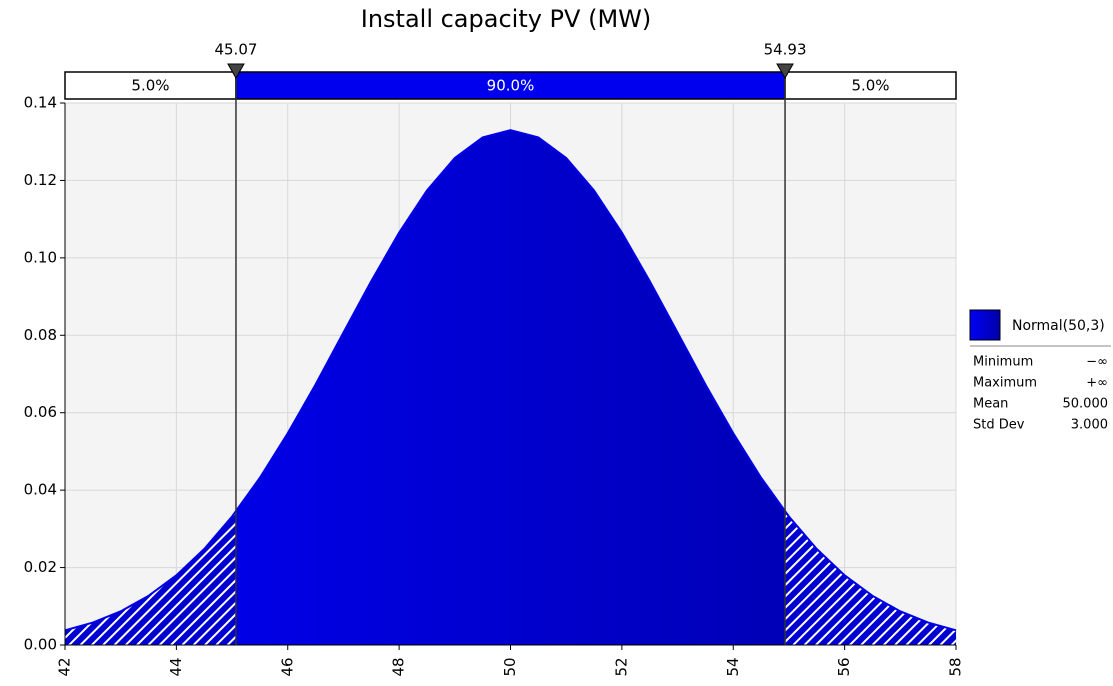 This screenshot has width=1113, height=686. What do you see at coordinates (1089, 425) in the screenshot?
I see `stat-value: 3.000` at bounding box center [1089, 425].